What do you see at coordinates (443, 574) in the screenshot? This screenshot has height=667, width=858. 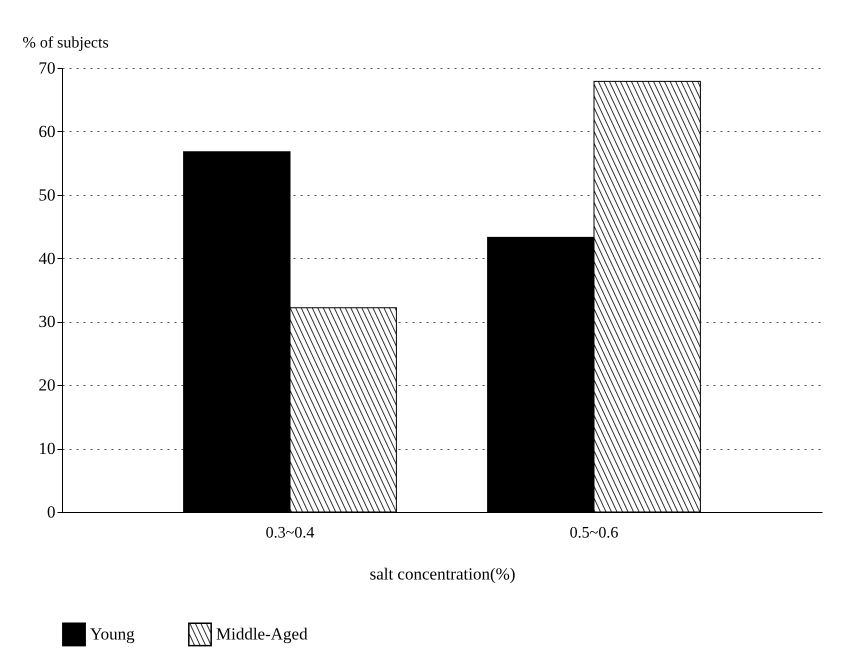 I see `x-axis-title: salt concentration(%)` at bounding box center [443, 574].